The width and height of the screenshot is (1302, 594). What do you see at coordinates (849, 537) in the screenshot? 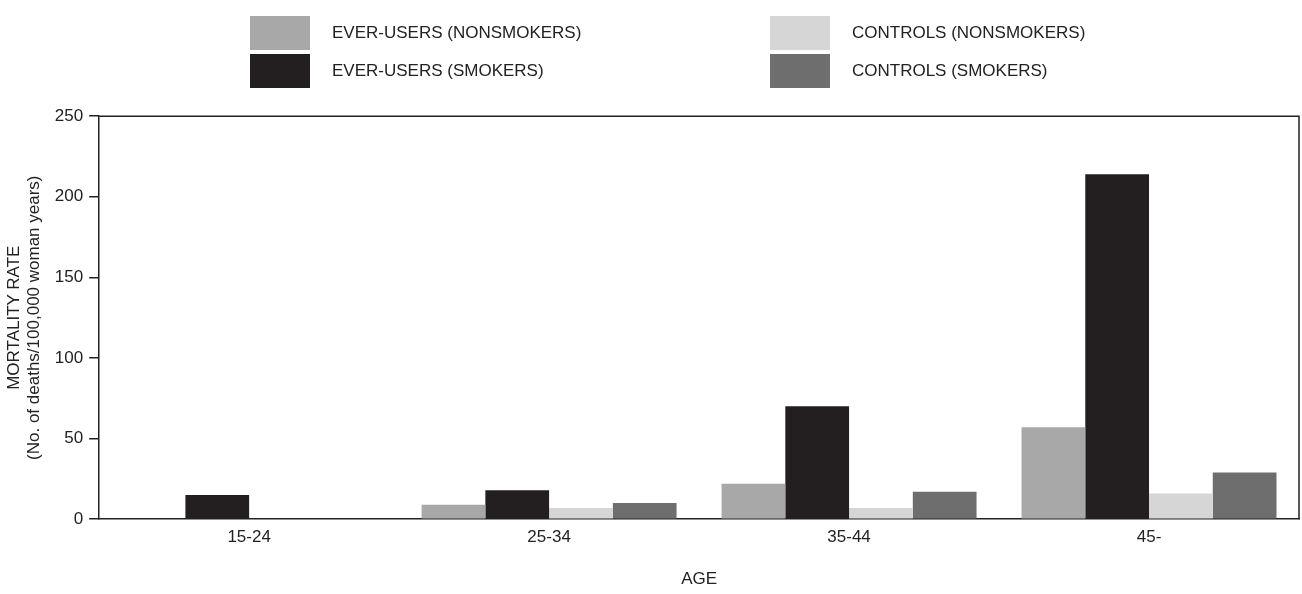
I see `x-tick-label: 35-44` at bounding box center [849, 537].